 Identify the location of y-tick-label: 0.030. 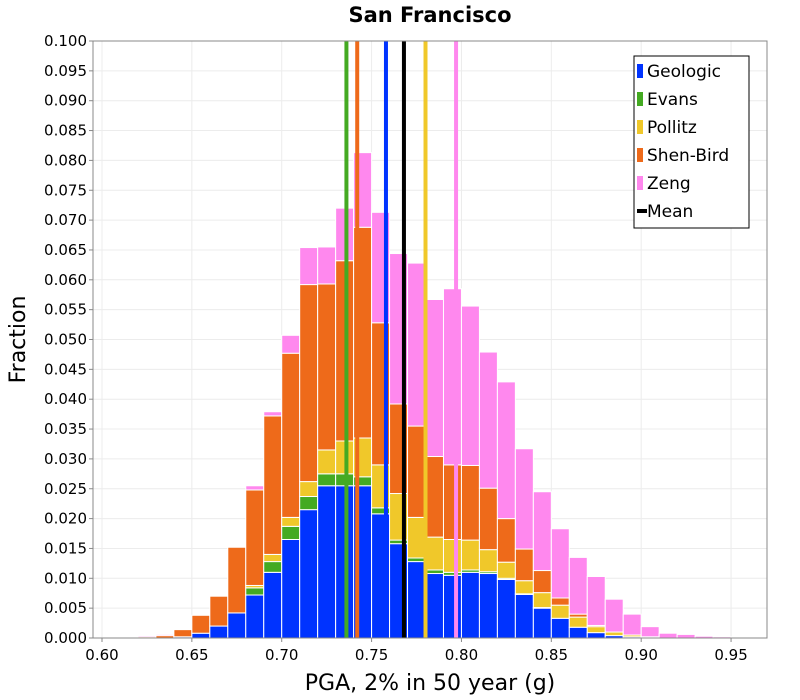
(65, 459).